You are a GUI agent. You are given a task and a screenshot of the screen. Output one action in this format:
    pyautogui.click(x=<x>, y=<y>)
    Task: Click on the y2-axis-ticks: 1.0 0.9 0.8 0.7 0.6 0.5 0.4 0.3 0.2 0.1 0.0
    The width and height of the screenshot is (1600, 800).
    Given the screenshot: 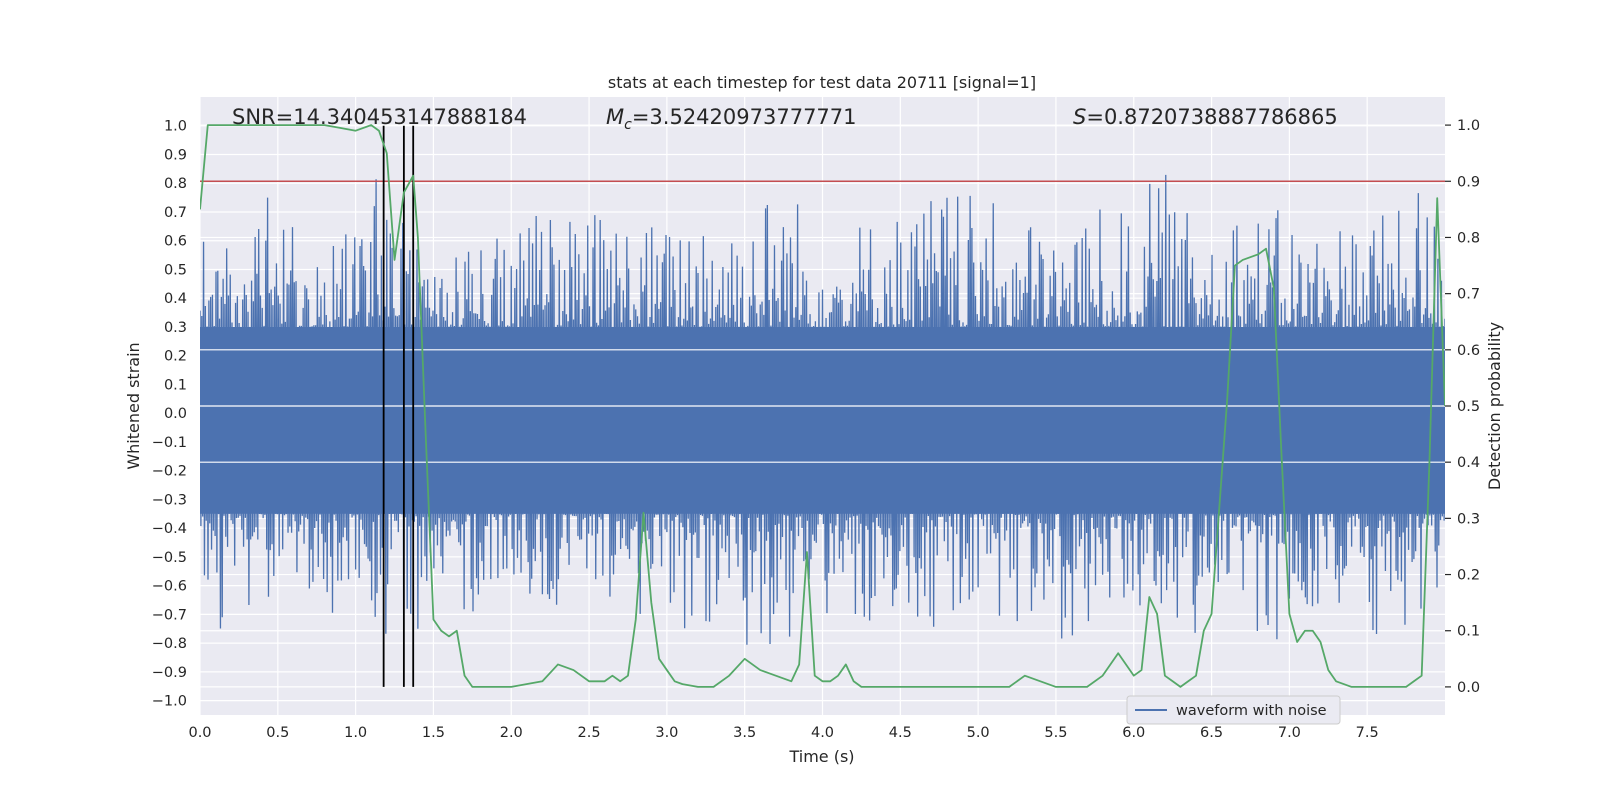 What is the action you would take?
    pyautogui.click(x=1462, y=407)
    